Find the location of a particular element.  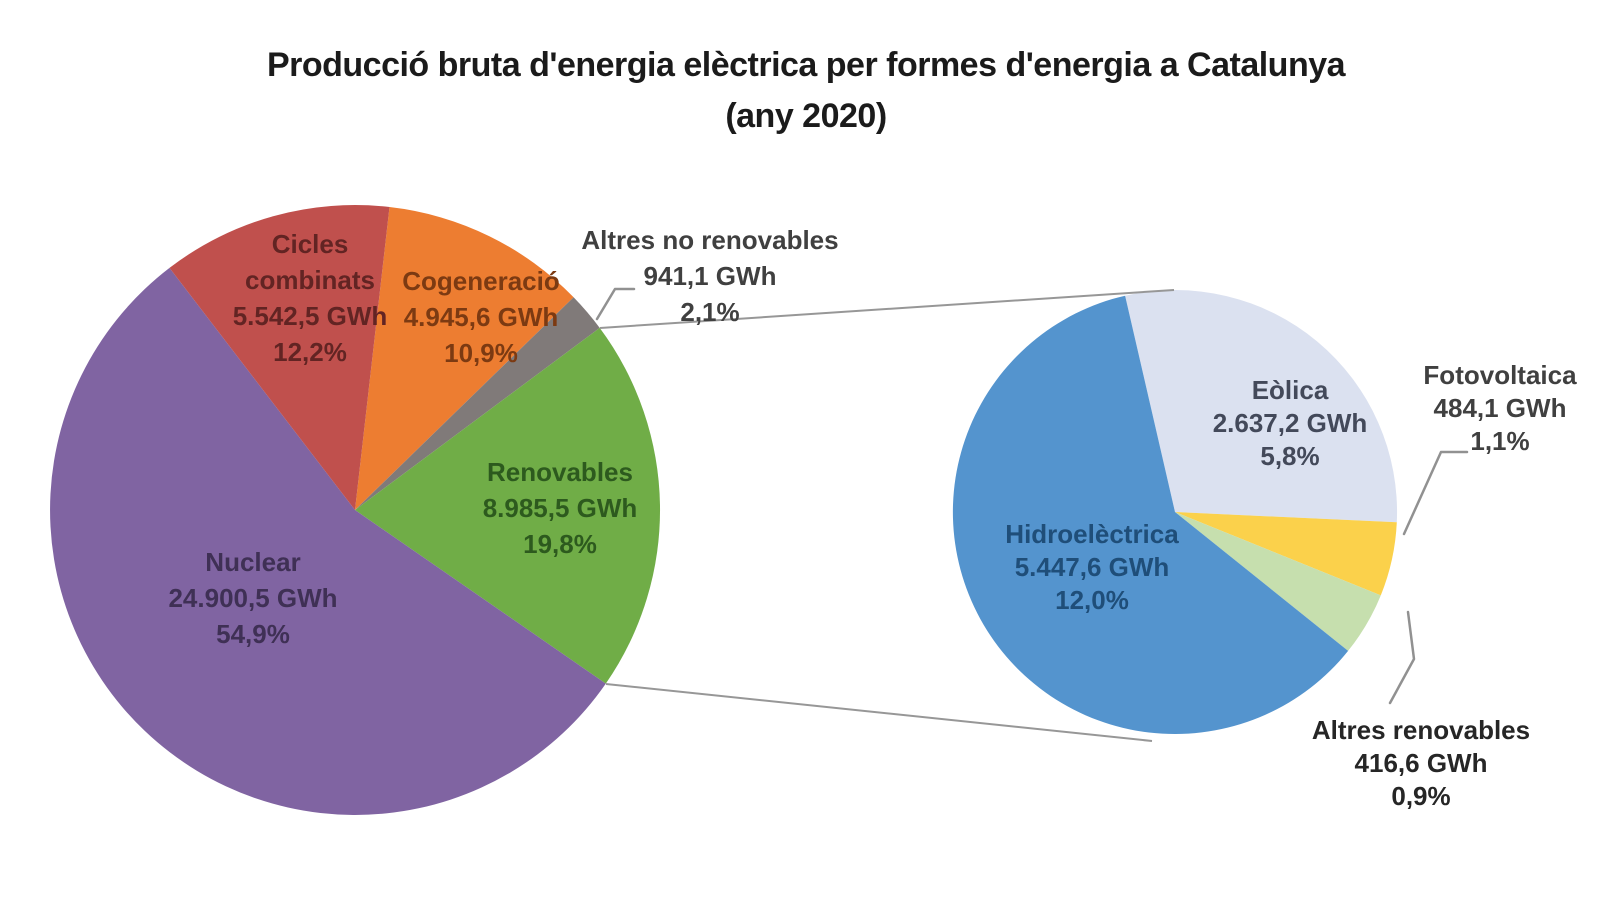

slice-gwh: 5.447,6 GWh is located at coordinates (1092, 567).